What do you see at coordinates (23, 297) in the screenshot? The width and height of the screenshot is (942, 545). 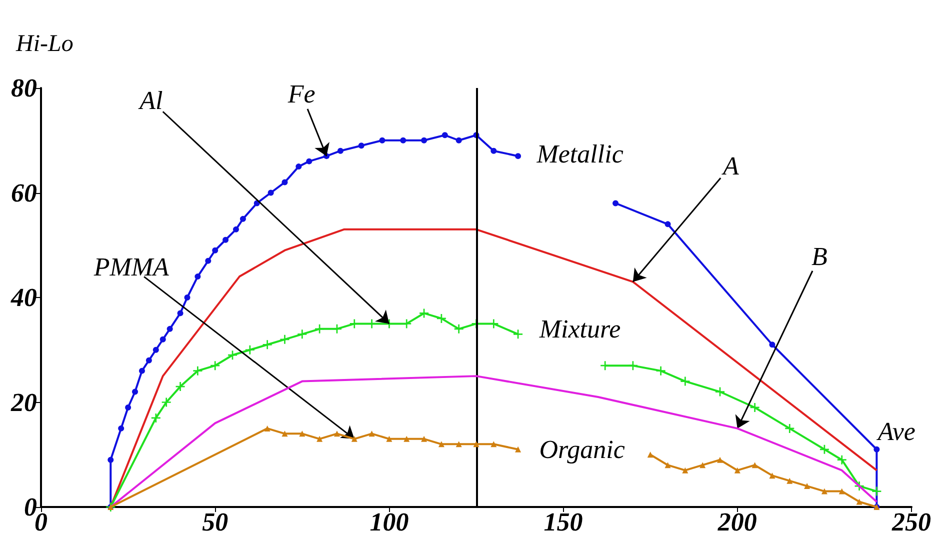 I see `y-tick-label: 40` at bounding box center [23, 297].